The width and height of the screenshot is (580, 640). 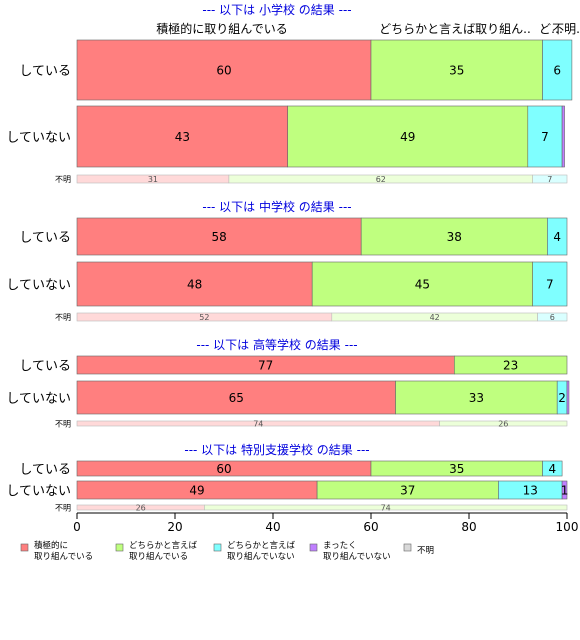 What do you see at coordinates (204, 317) in the screenshot?
I see `data-label: 52` at bounding box center [204, 317].